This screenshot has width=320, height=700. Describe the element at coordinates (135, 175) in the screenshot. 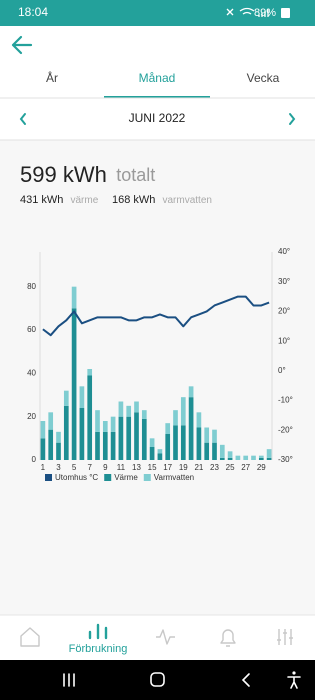

I see `total-label: totalt` at that location.